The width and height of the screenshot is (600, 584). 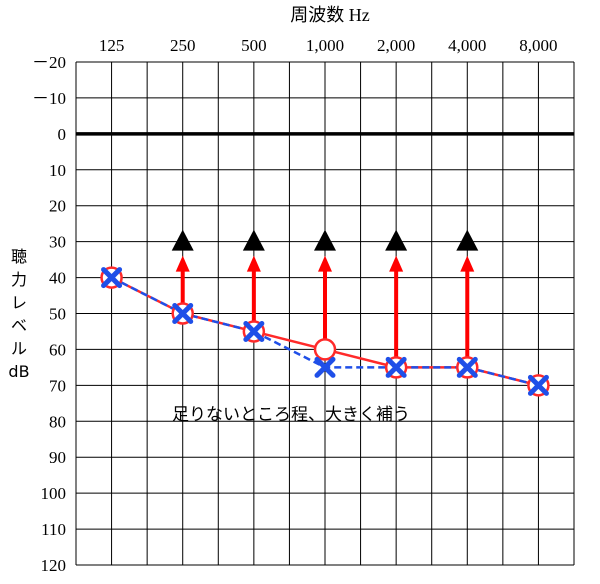 What do you see at coordinates (62, 134) in the screenshot?
I see `y-tick-label: 0` at bounding box center [62, 134].